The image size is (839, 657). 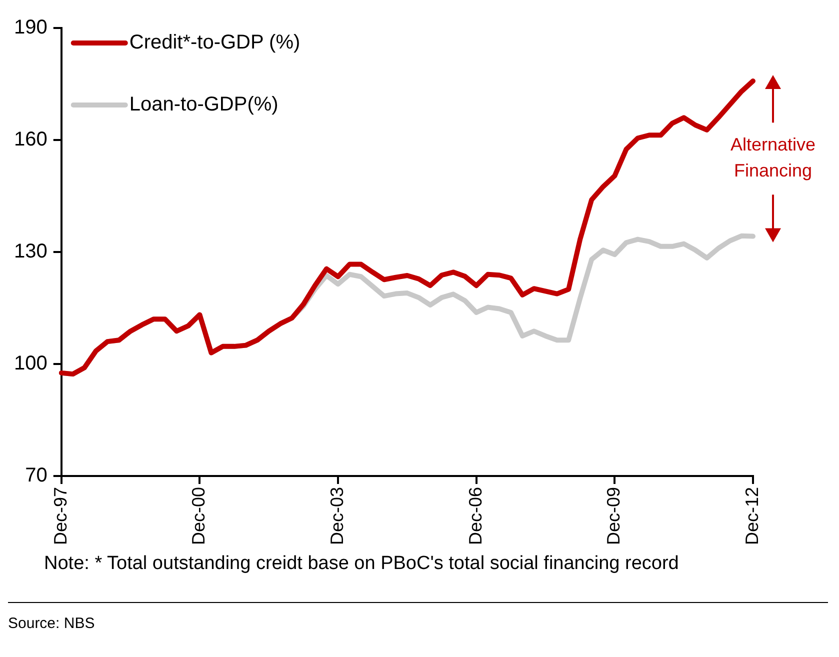 What do you see at coordinates (418, 617) in the screenshot?
I see `source-note: Source: NBS` at bounding box center [418, 617].